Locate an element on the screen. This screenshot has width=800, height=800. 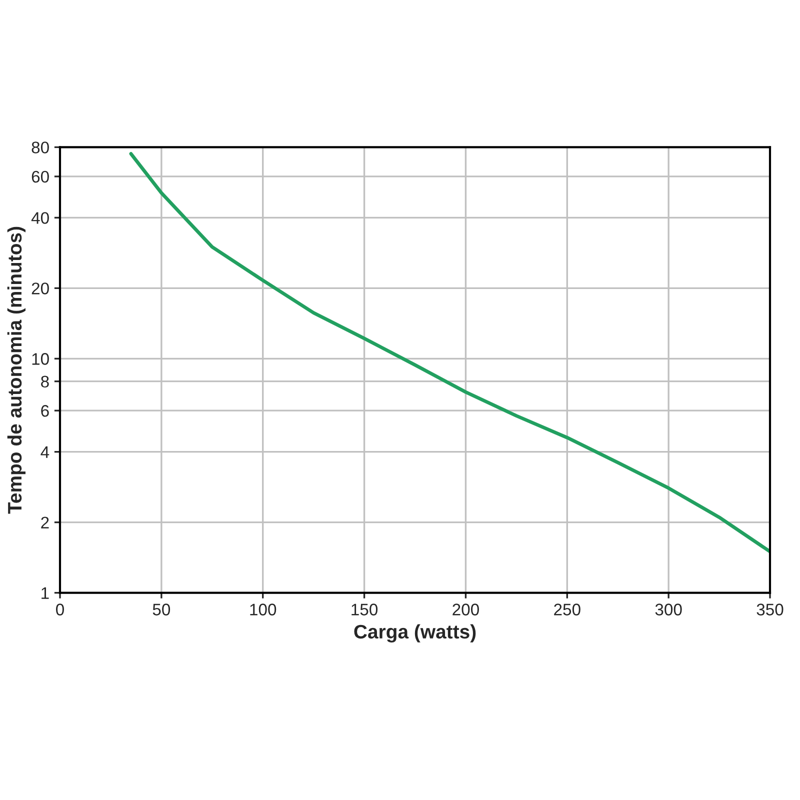
x-tick-label: 100 is located at coordinates (263, 610).